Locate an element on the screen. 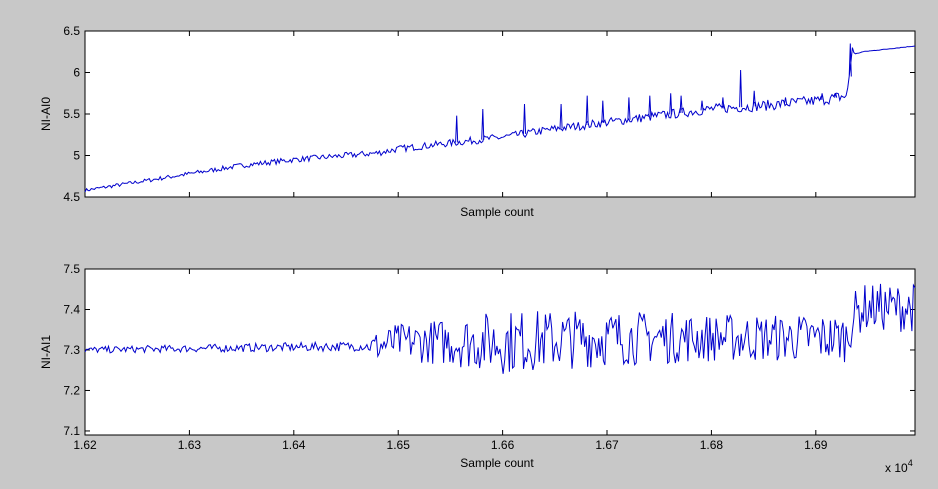  ytick-label: 6 is located at coordinates (76, 73).